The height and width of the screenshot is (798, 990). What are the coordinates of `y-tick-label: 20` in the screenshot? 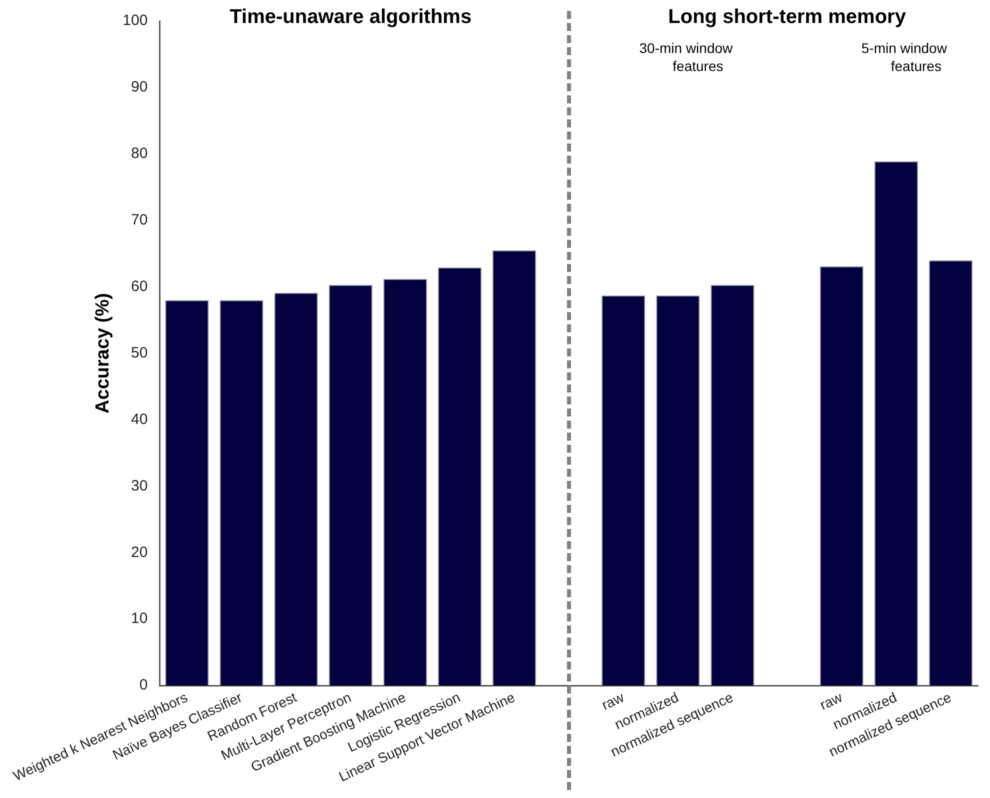 It's located at (139, 552).